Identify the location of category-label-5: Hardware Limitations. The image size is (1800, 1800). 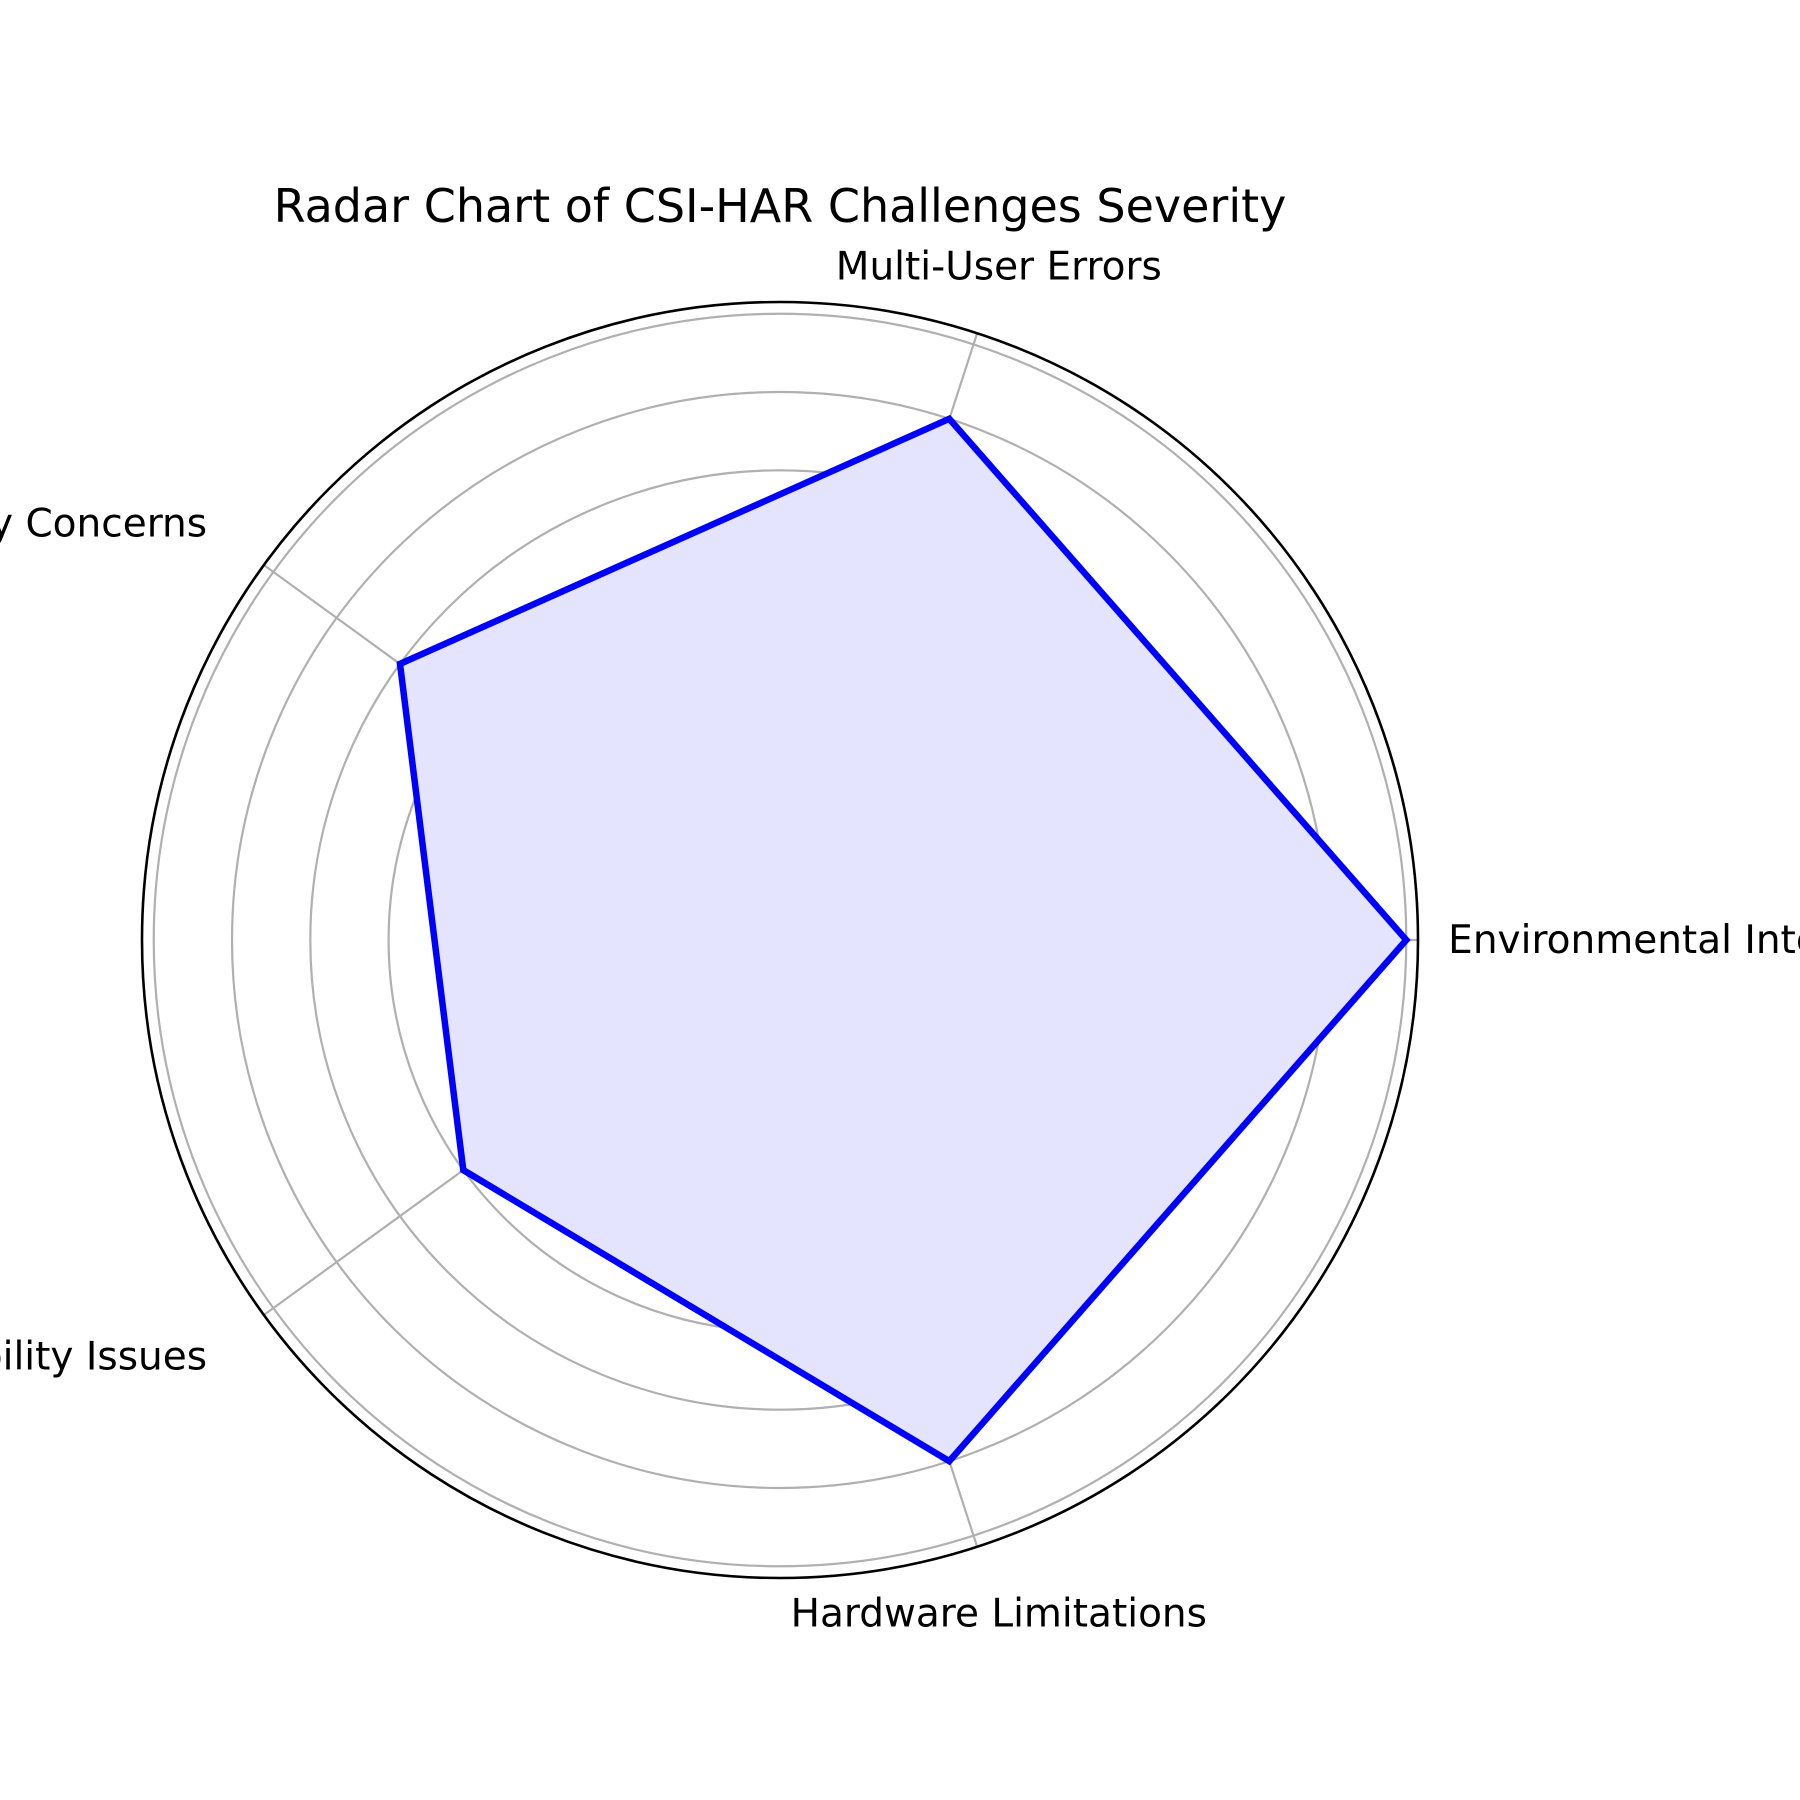
(999, 1614).